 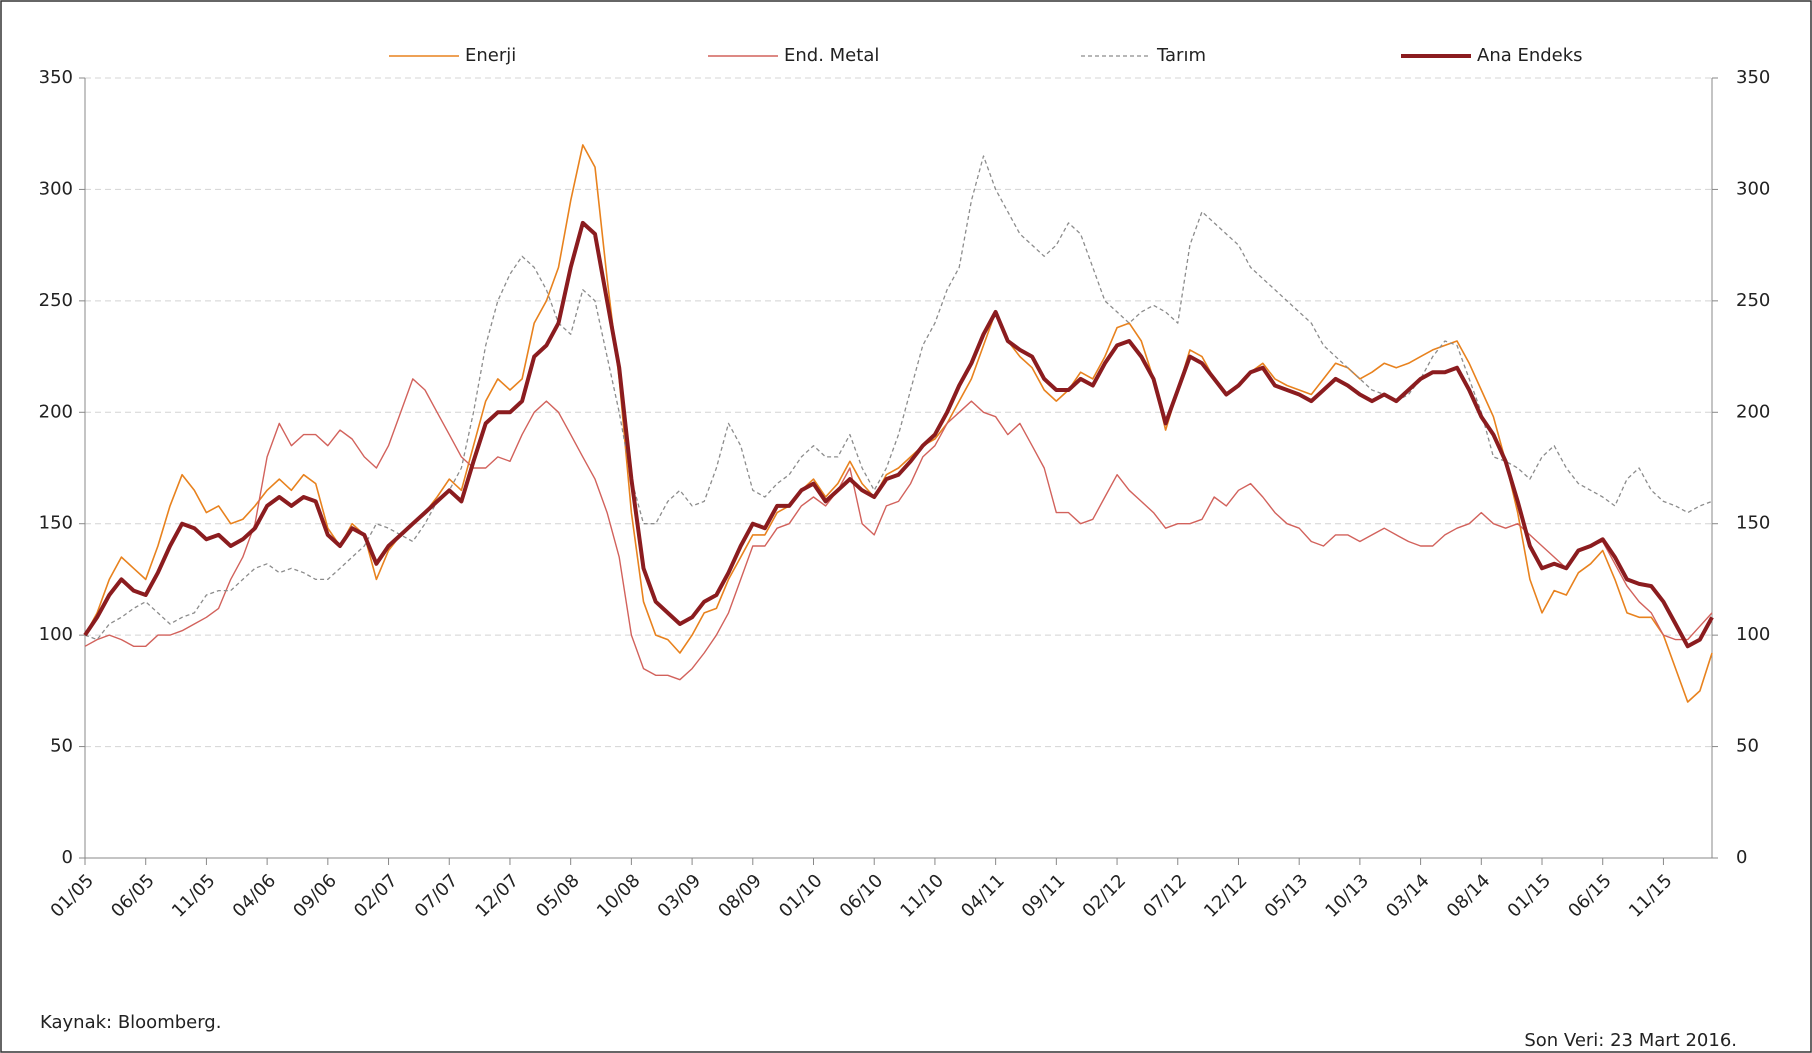 I want to click on x-tick-label: 02/07, so click(x=376, y=896).